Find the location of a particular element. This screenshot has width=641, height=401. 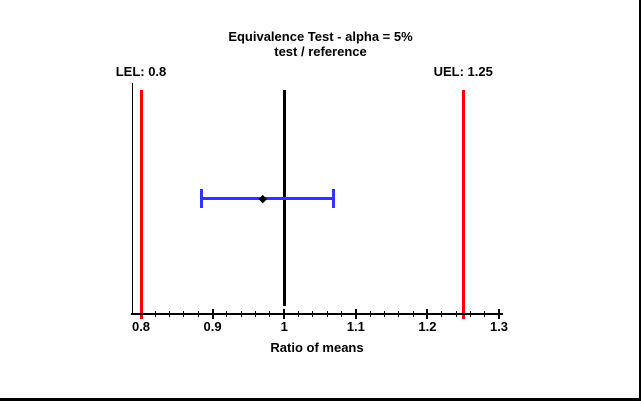

uel-line is located at coordinates (463, 204).